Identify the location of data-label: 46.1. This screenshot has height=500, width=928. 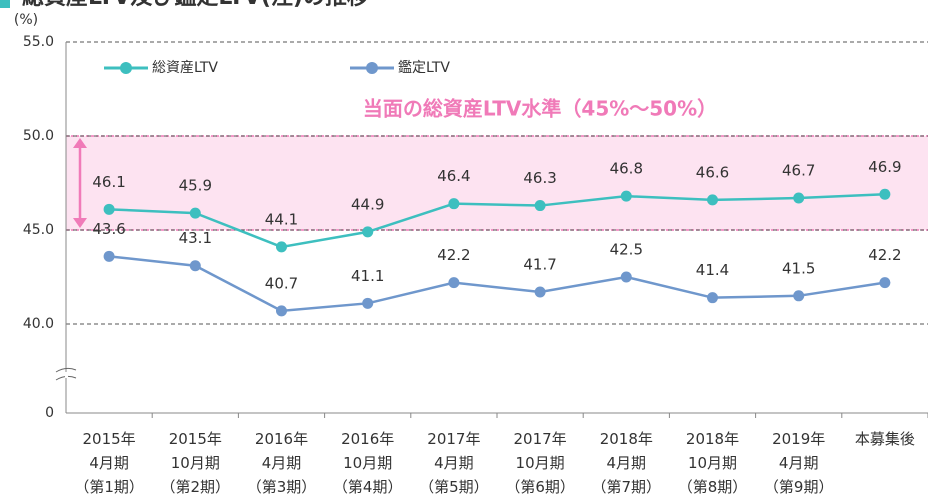
(108, 182).